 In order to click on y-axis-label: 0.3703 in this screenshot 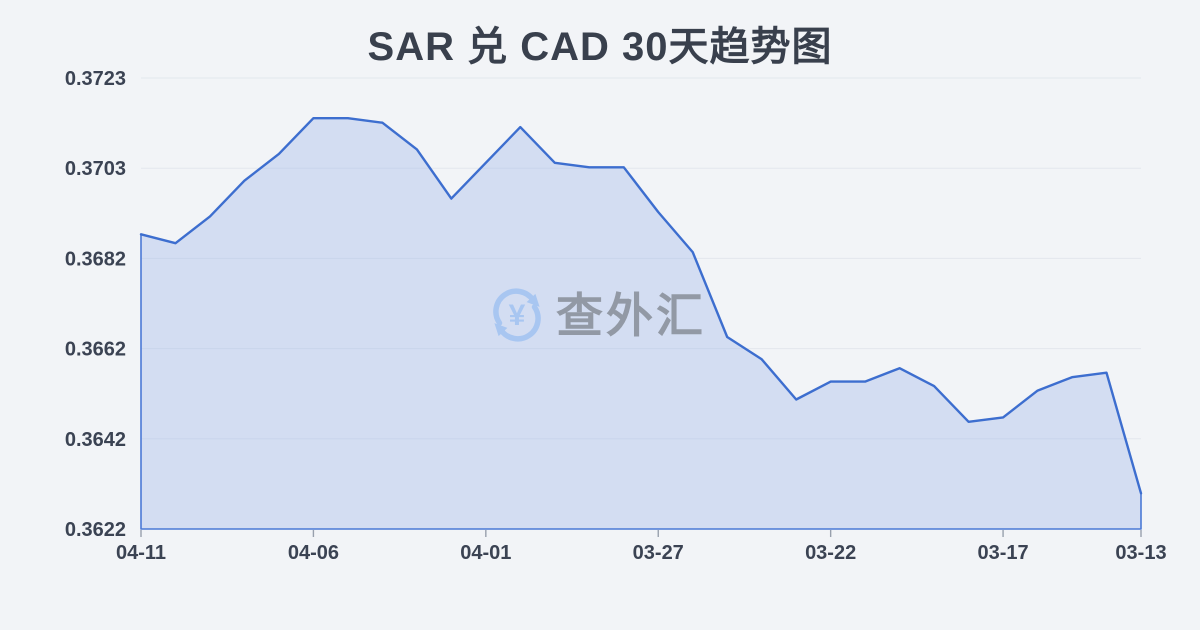, I will do `click(95, 169)`.